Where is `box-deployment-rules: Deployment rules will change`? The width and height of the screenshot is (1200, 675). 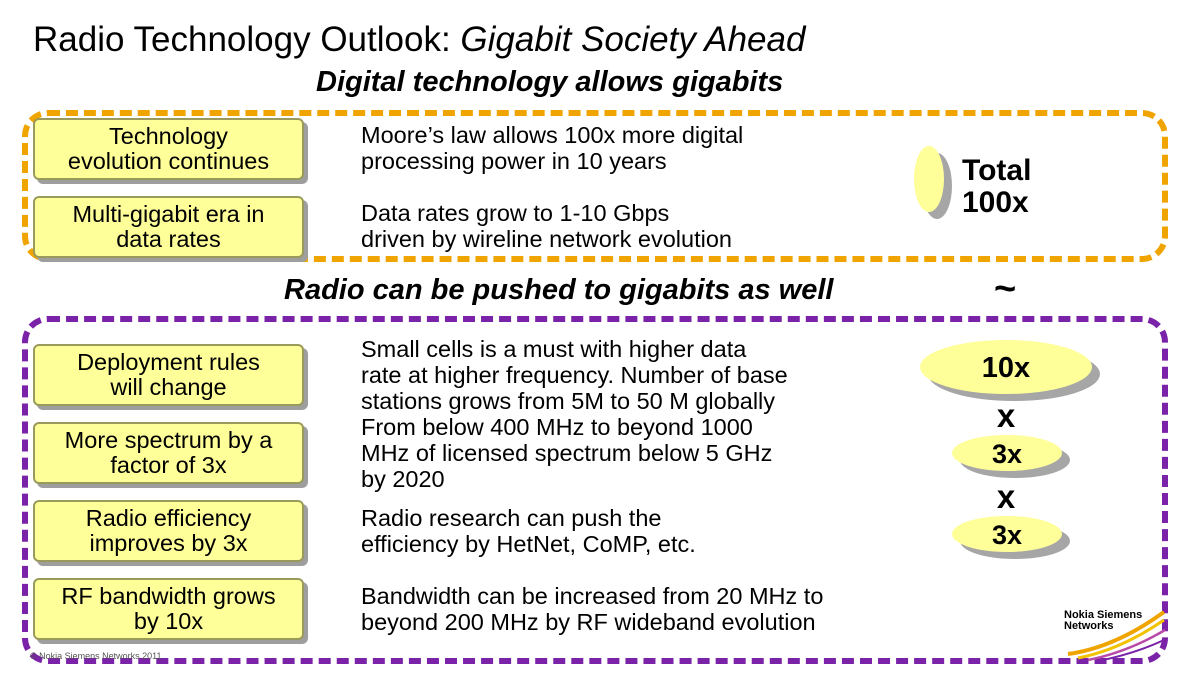 box-deployment-rules: Deployment rules will change is located at coordinates (168, 375).